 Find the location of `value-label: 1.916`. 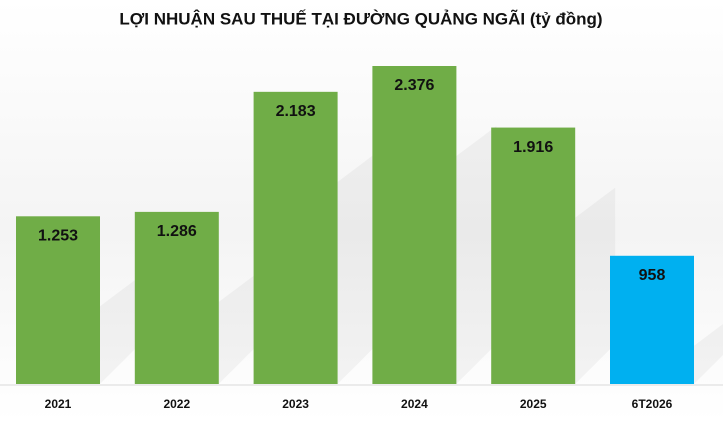

value-label: 1.916 is located at coordinates (533, 147).